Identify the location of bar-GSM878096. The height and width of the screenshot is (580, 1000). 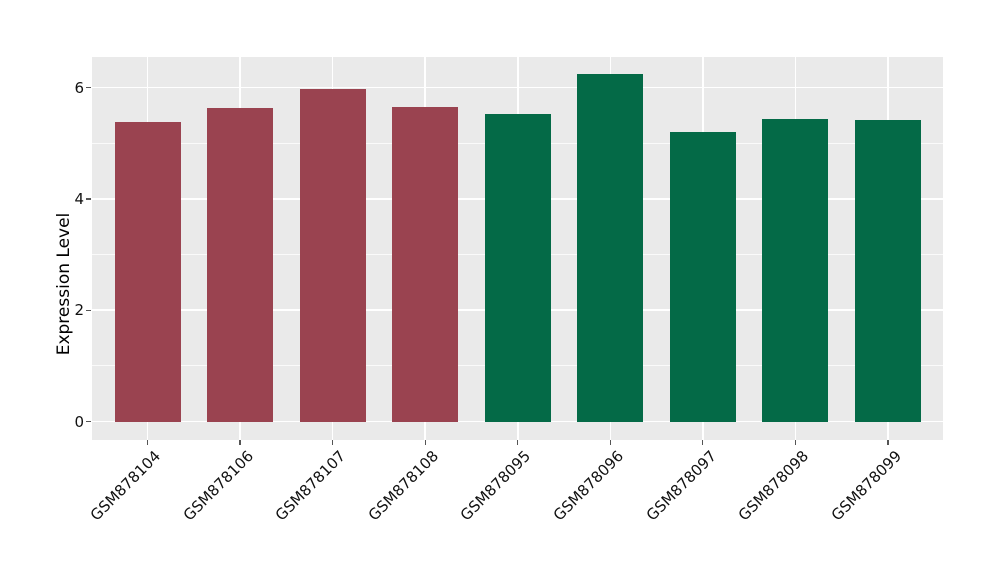
(610, 247).